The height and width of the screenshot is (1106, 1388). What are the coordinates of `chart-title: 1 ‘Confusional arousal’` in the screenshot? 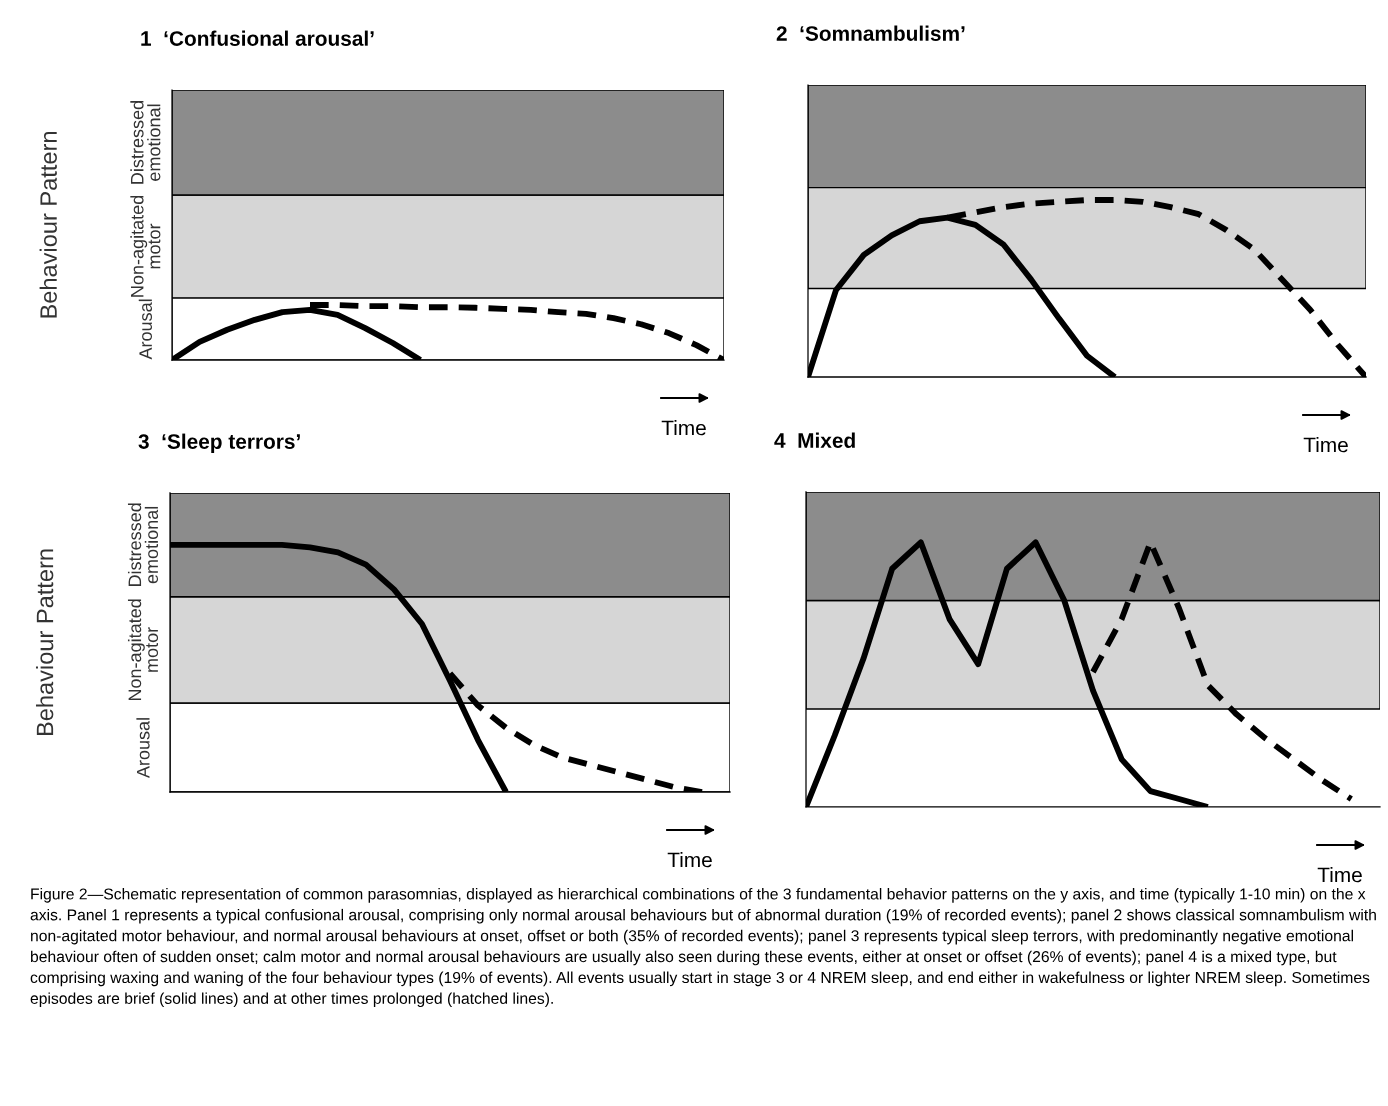 It's located at (257, 38).